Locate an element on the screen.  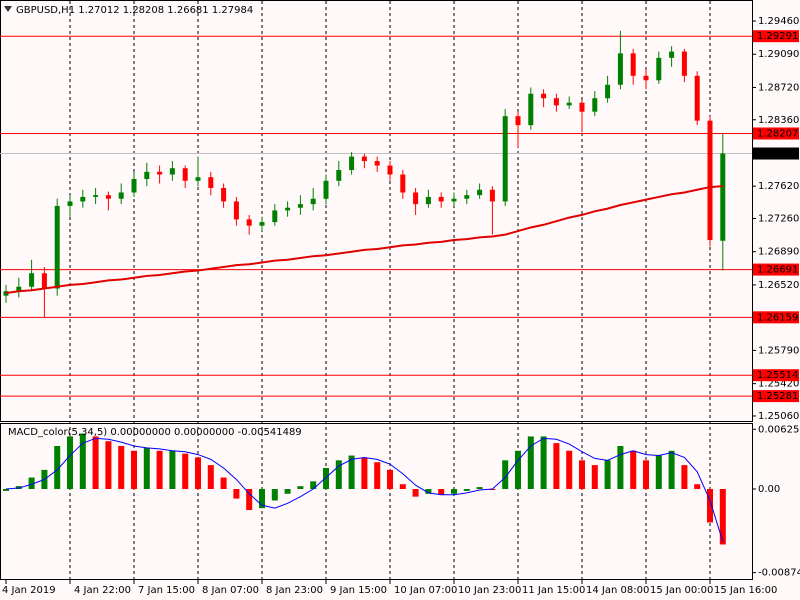
y-tick-label: 0.00 is located at coordinates (769, 489).